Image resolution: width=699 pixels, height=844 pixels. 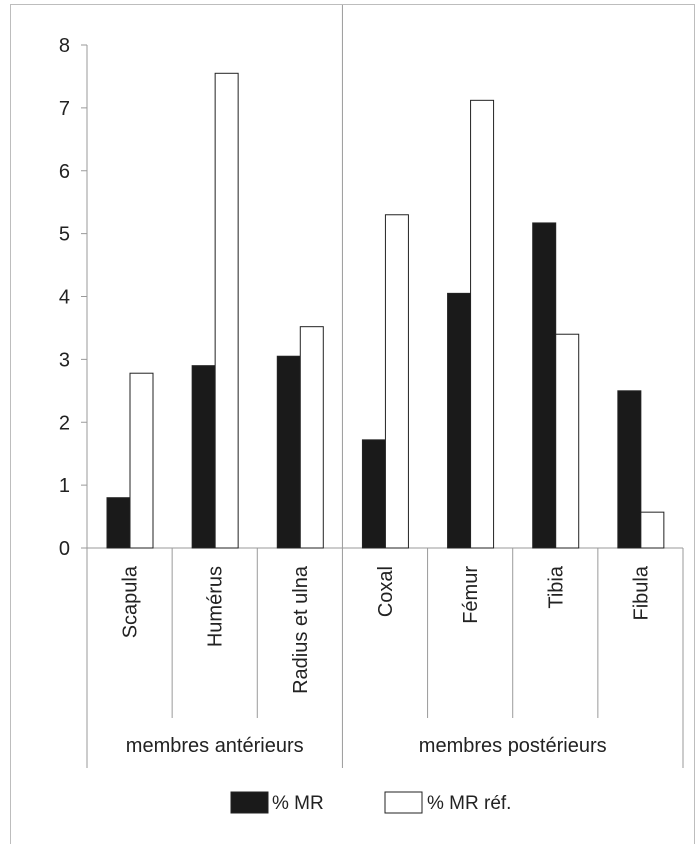 I want to click on y-tick-label: 6, so click(x=64, y=172).